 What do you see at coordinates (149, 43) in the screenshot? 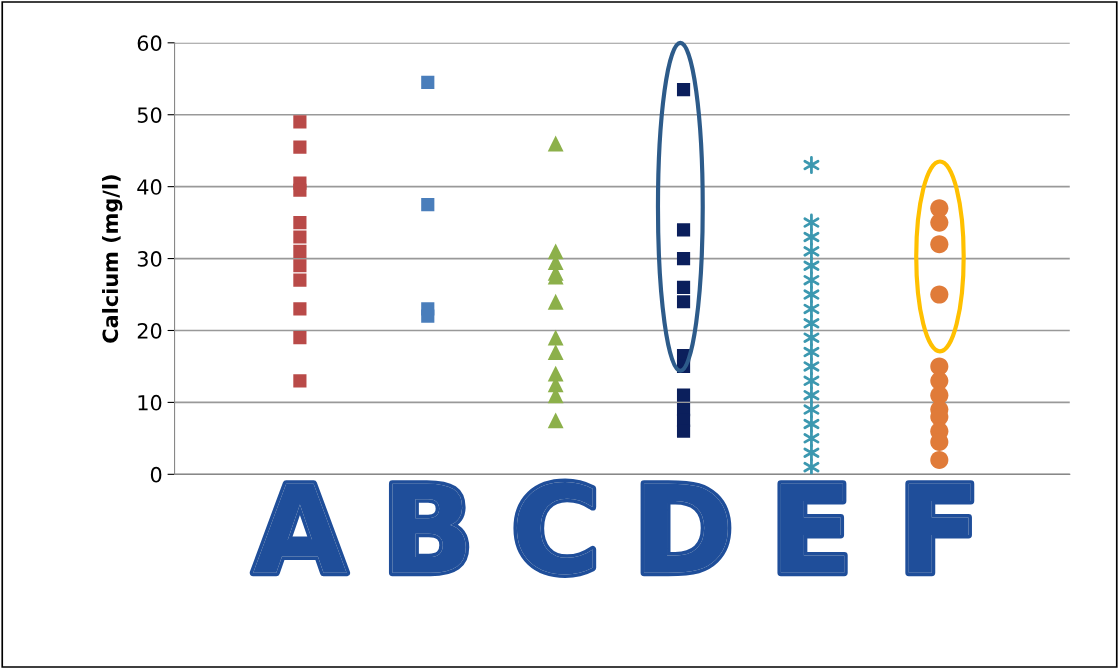
I see `y-tick-label: 60` at bounding box center [149, 43].